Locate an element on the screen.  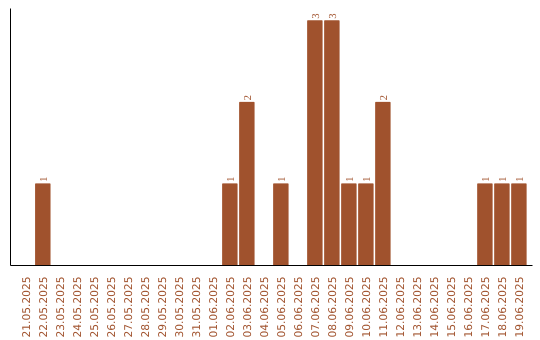
x-tick-label: 26.05.2025 is located at coordinates (111, 307).